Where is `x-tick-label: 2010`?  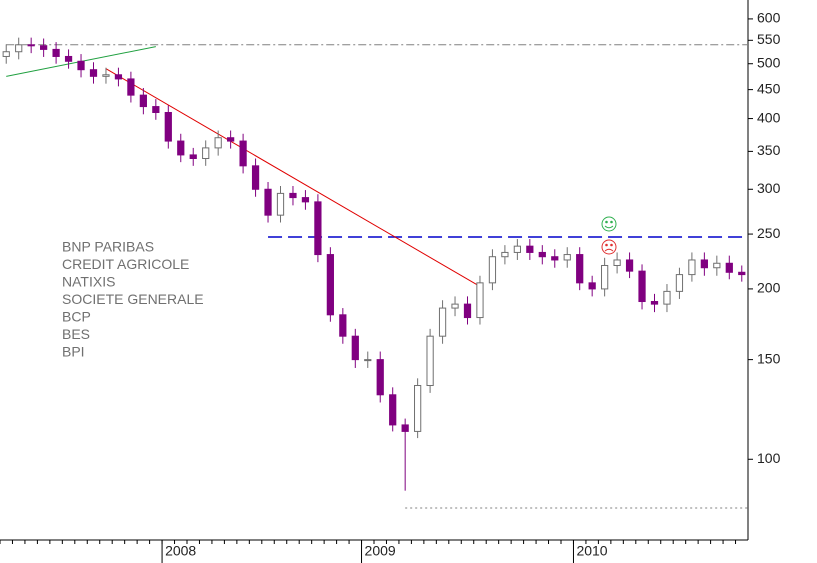 x-tick-label: 2010 is located at coordinates (591, 551).